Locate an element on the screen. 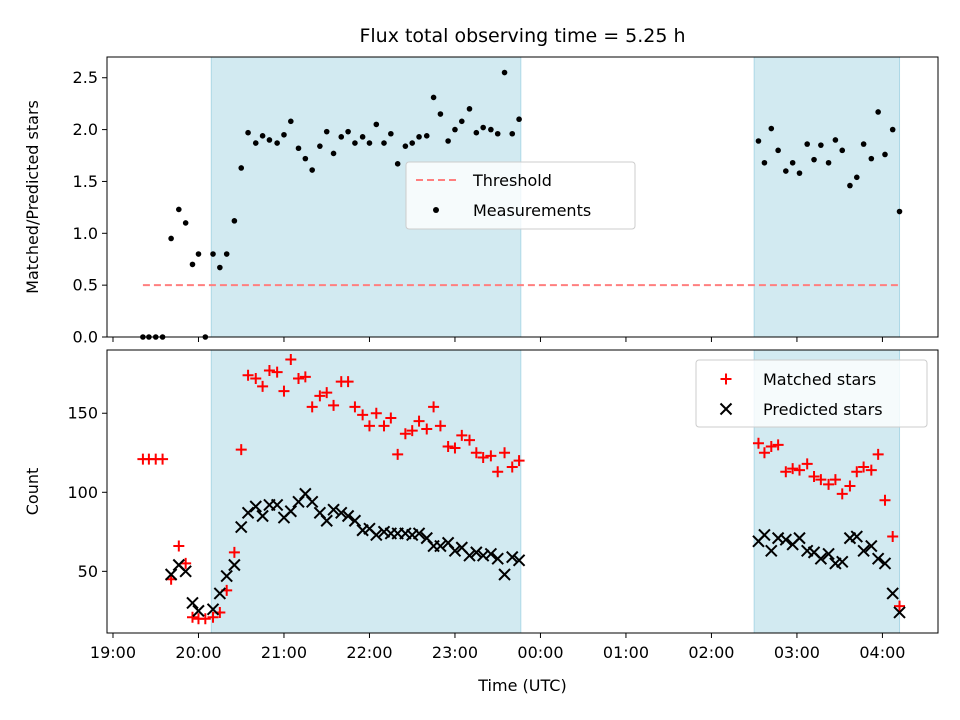 This screenshot has height=720, width=960. y-tick-label: 0.5 is located at coordinates (85, 285).